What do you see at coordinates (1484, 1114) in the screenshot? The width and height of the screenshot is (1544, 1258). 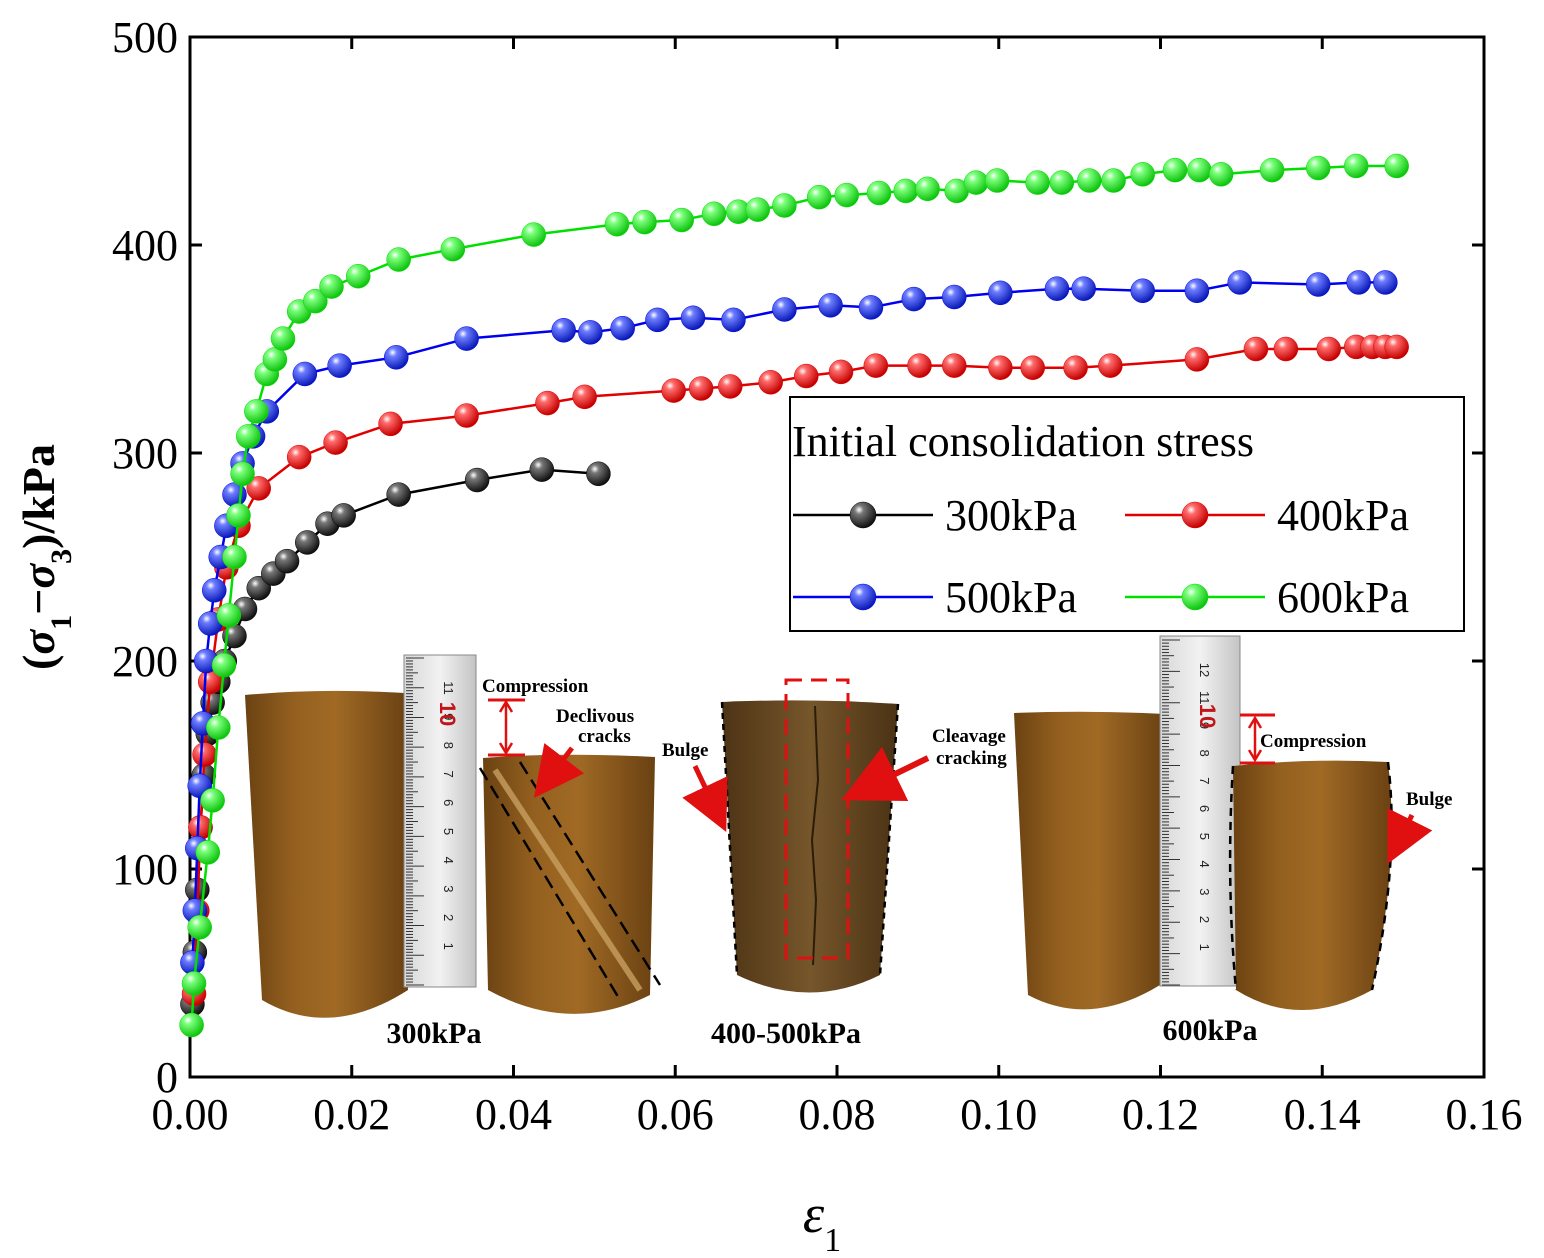 I see `x-tick-label: 0.16` at bounding box center [1484, 1114].